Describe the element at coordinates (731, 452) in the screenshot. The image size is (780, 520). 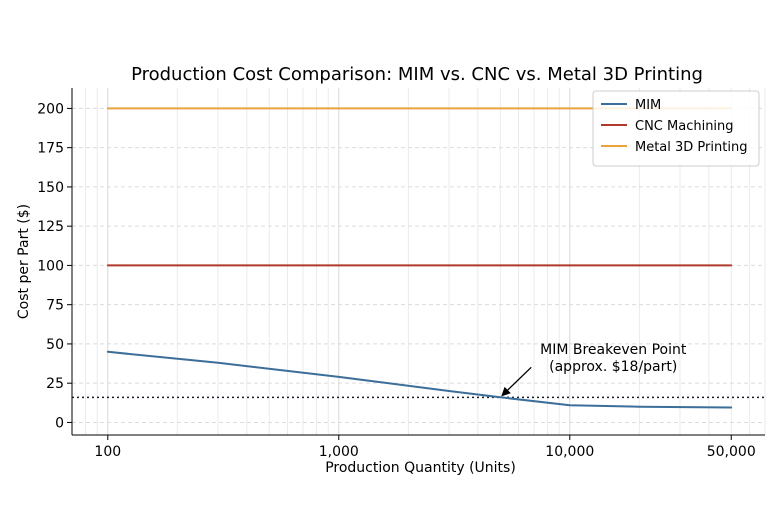
I see `x-tick-label: 50,000` at that location.